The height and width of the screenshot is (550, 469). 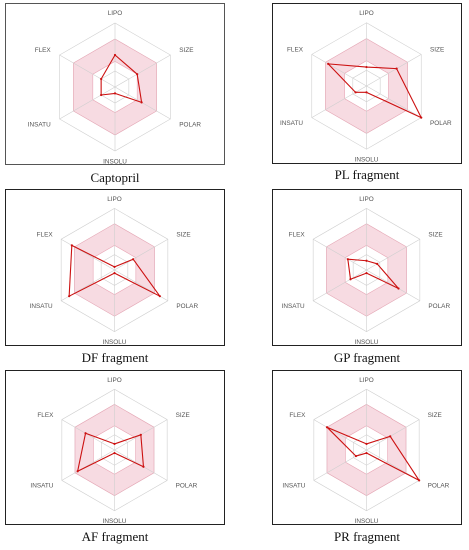 What do you see at coordinates (115, 536) in the screenshot?
I see `chart-caption: AF fragment` at bounding box center [115, 536].